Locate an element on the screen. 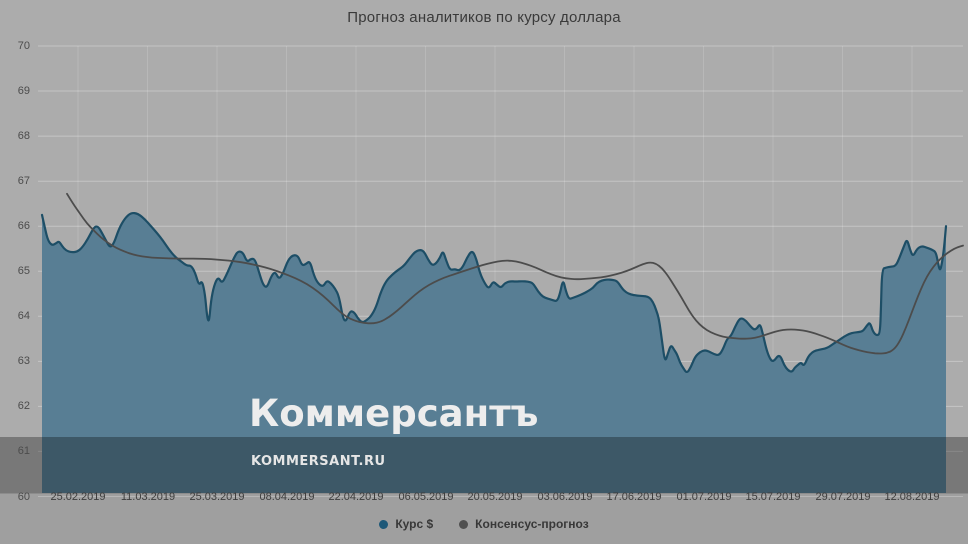  x-tick-label: 12.08.2019 is located at coordinates (912, 497).